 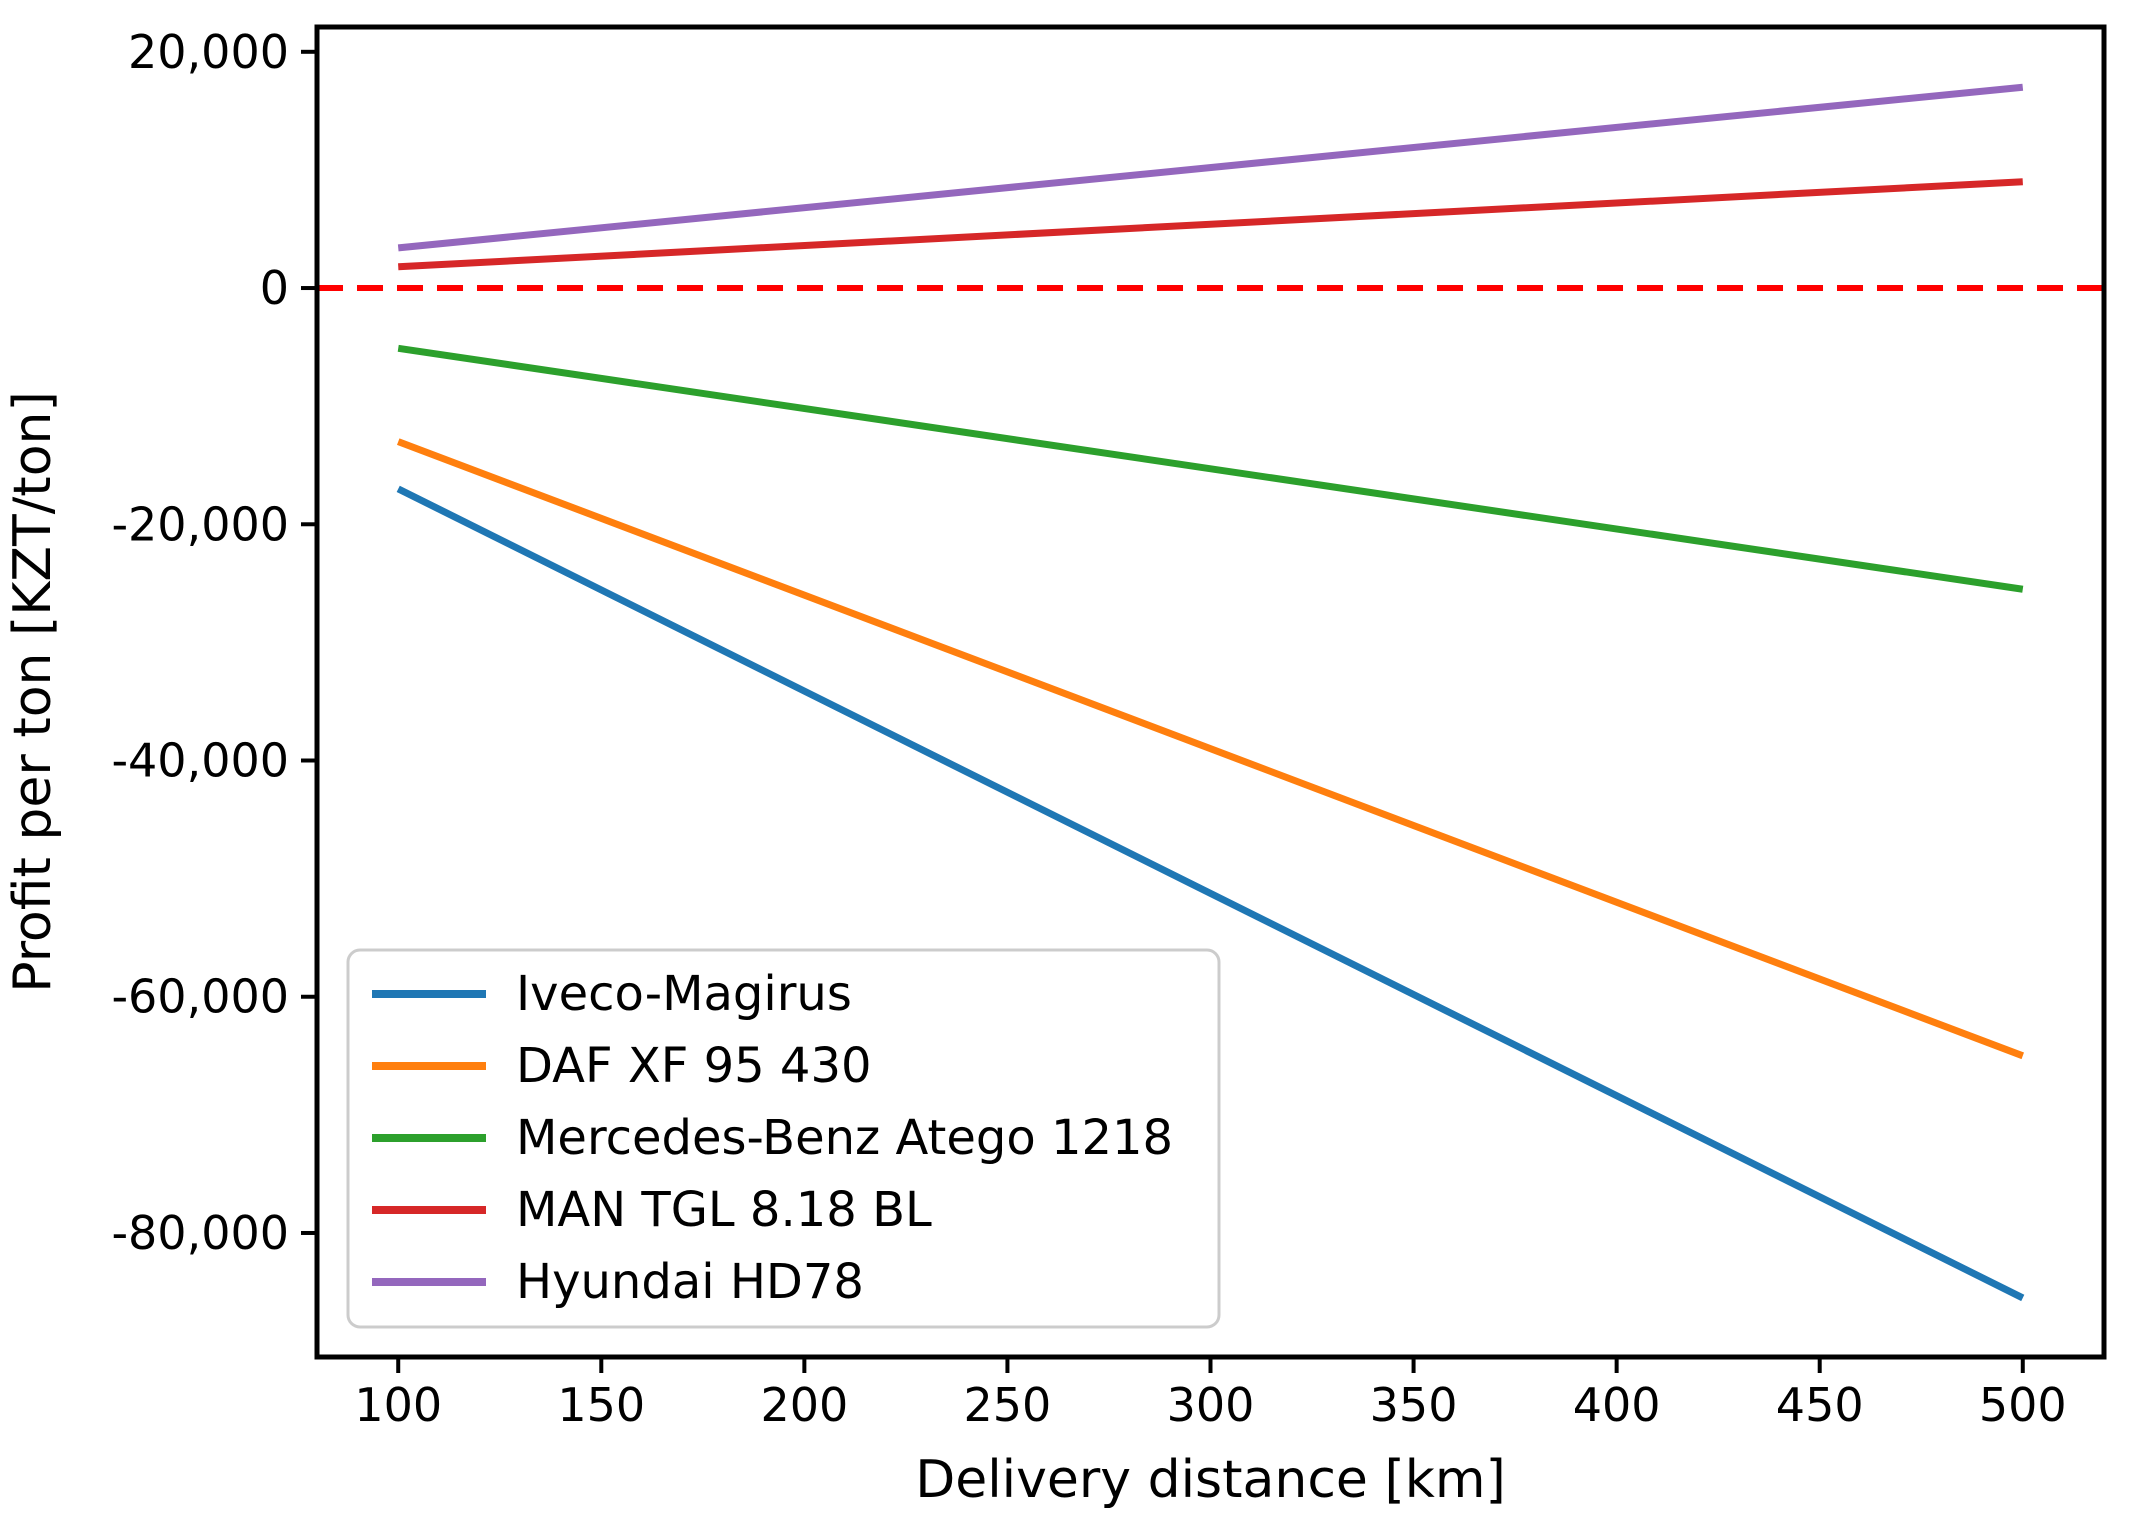 I want to click on y-tick-label--20000: -20,000, so click(x=200, y=524).